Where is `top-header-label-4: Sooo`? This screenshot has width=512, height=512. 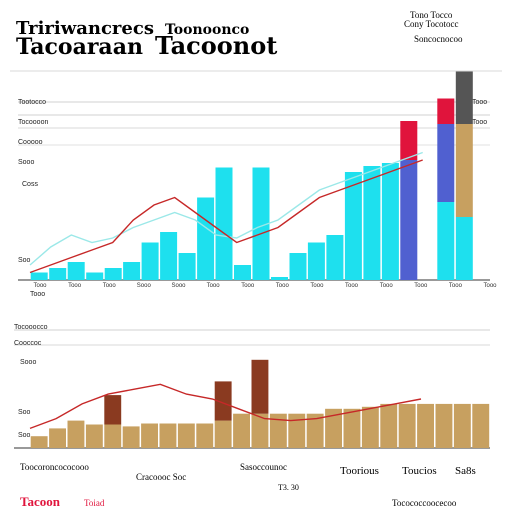
top-header-label-4: Sooo is located at coordinates (26, 162).